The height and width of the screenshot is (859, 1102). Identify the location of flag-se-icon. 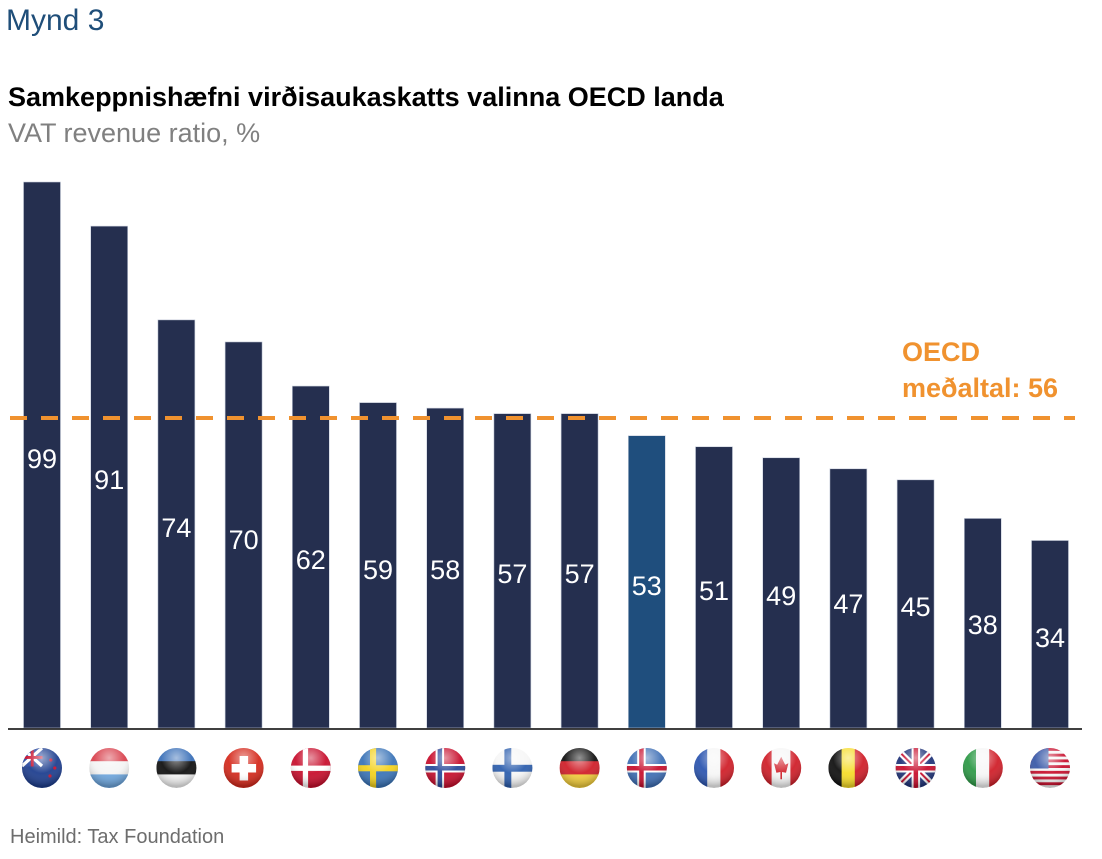
(378, 768).